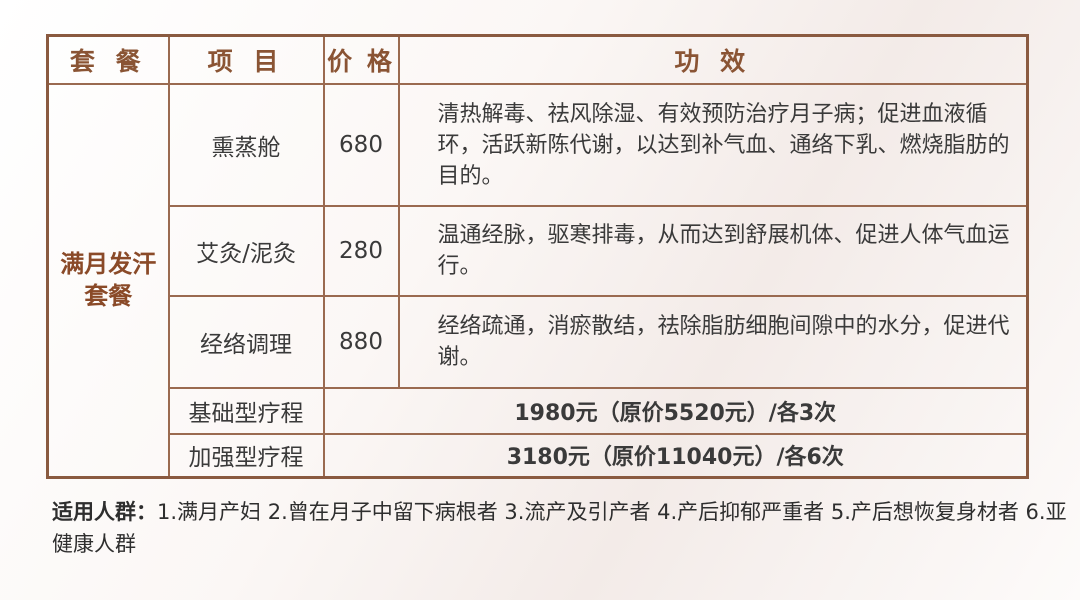 This screenshot has height=600, width=1080. Describe the element at coordinates (713, 251) in the screenshot. I see `item-effect: 温通经脉，驱寒排毒，从而达到舒展机体、促进人体气血运行。` at that location.